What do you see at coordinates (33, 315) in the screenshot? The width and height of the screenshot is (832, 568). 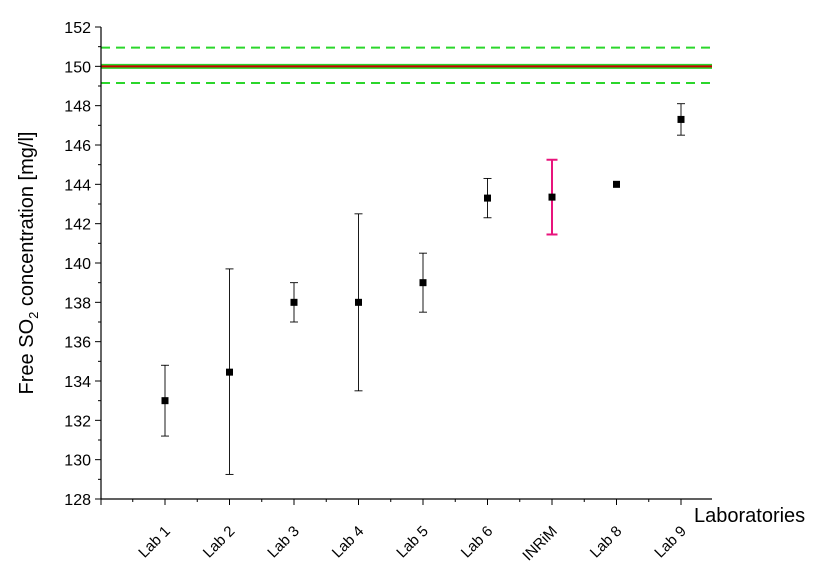 I see `y-axis-title-subscript: 2` at bounding box center [33, 315].